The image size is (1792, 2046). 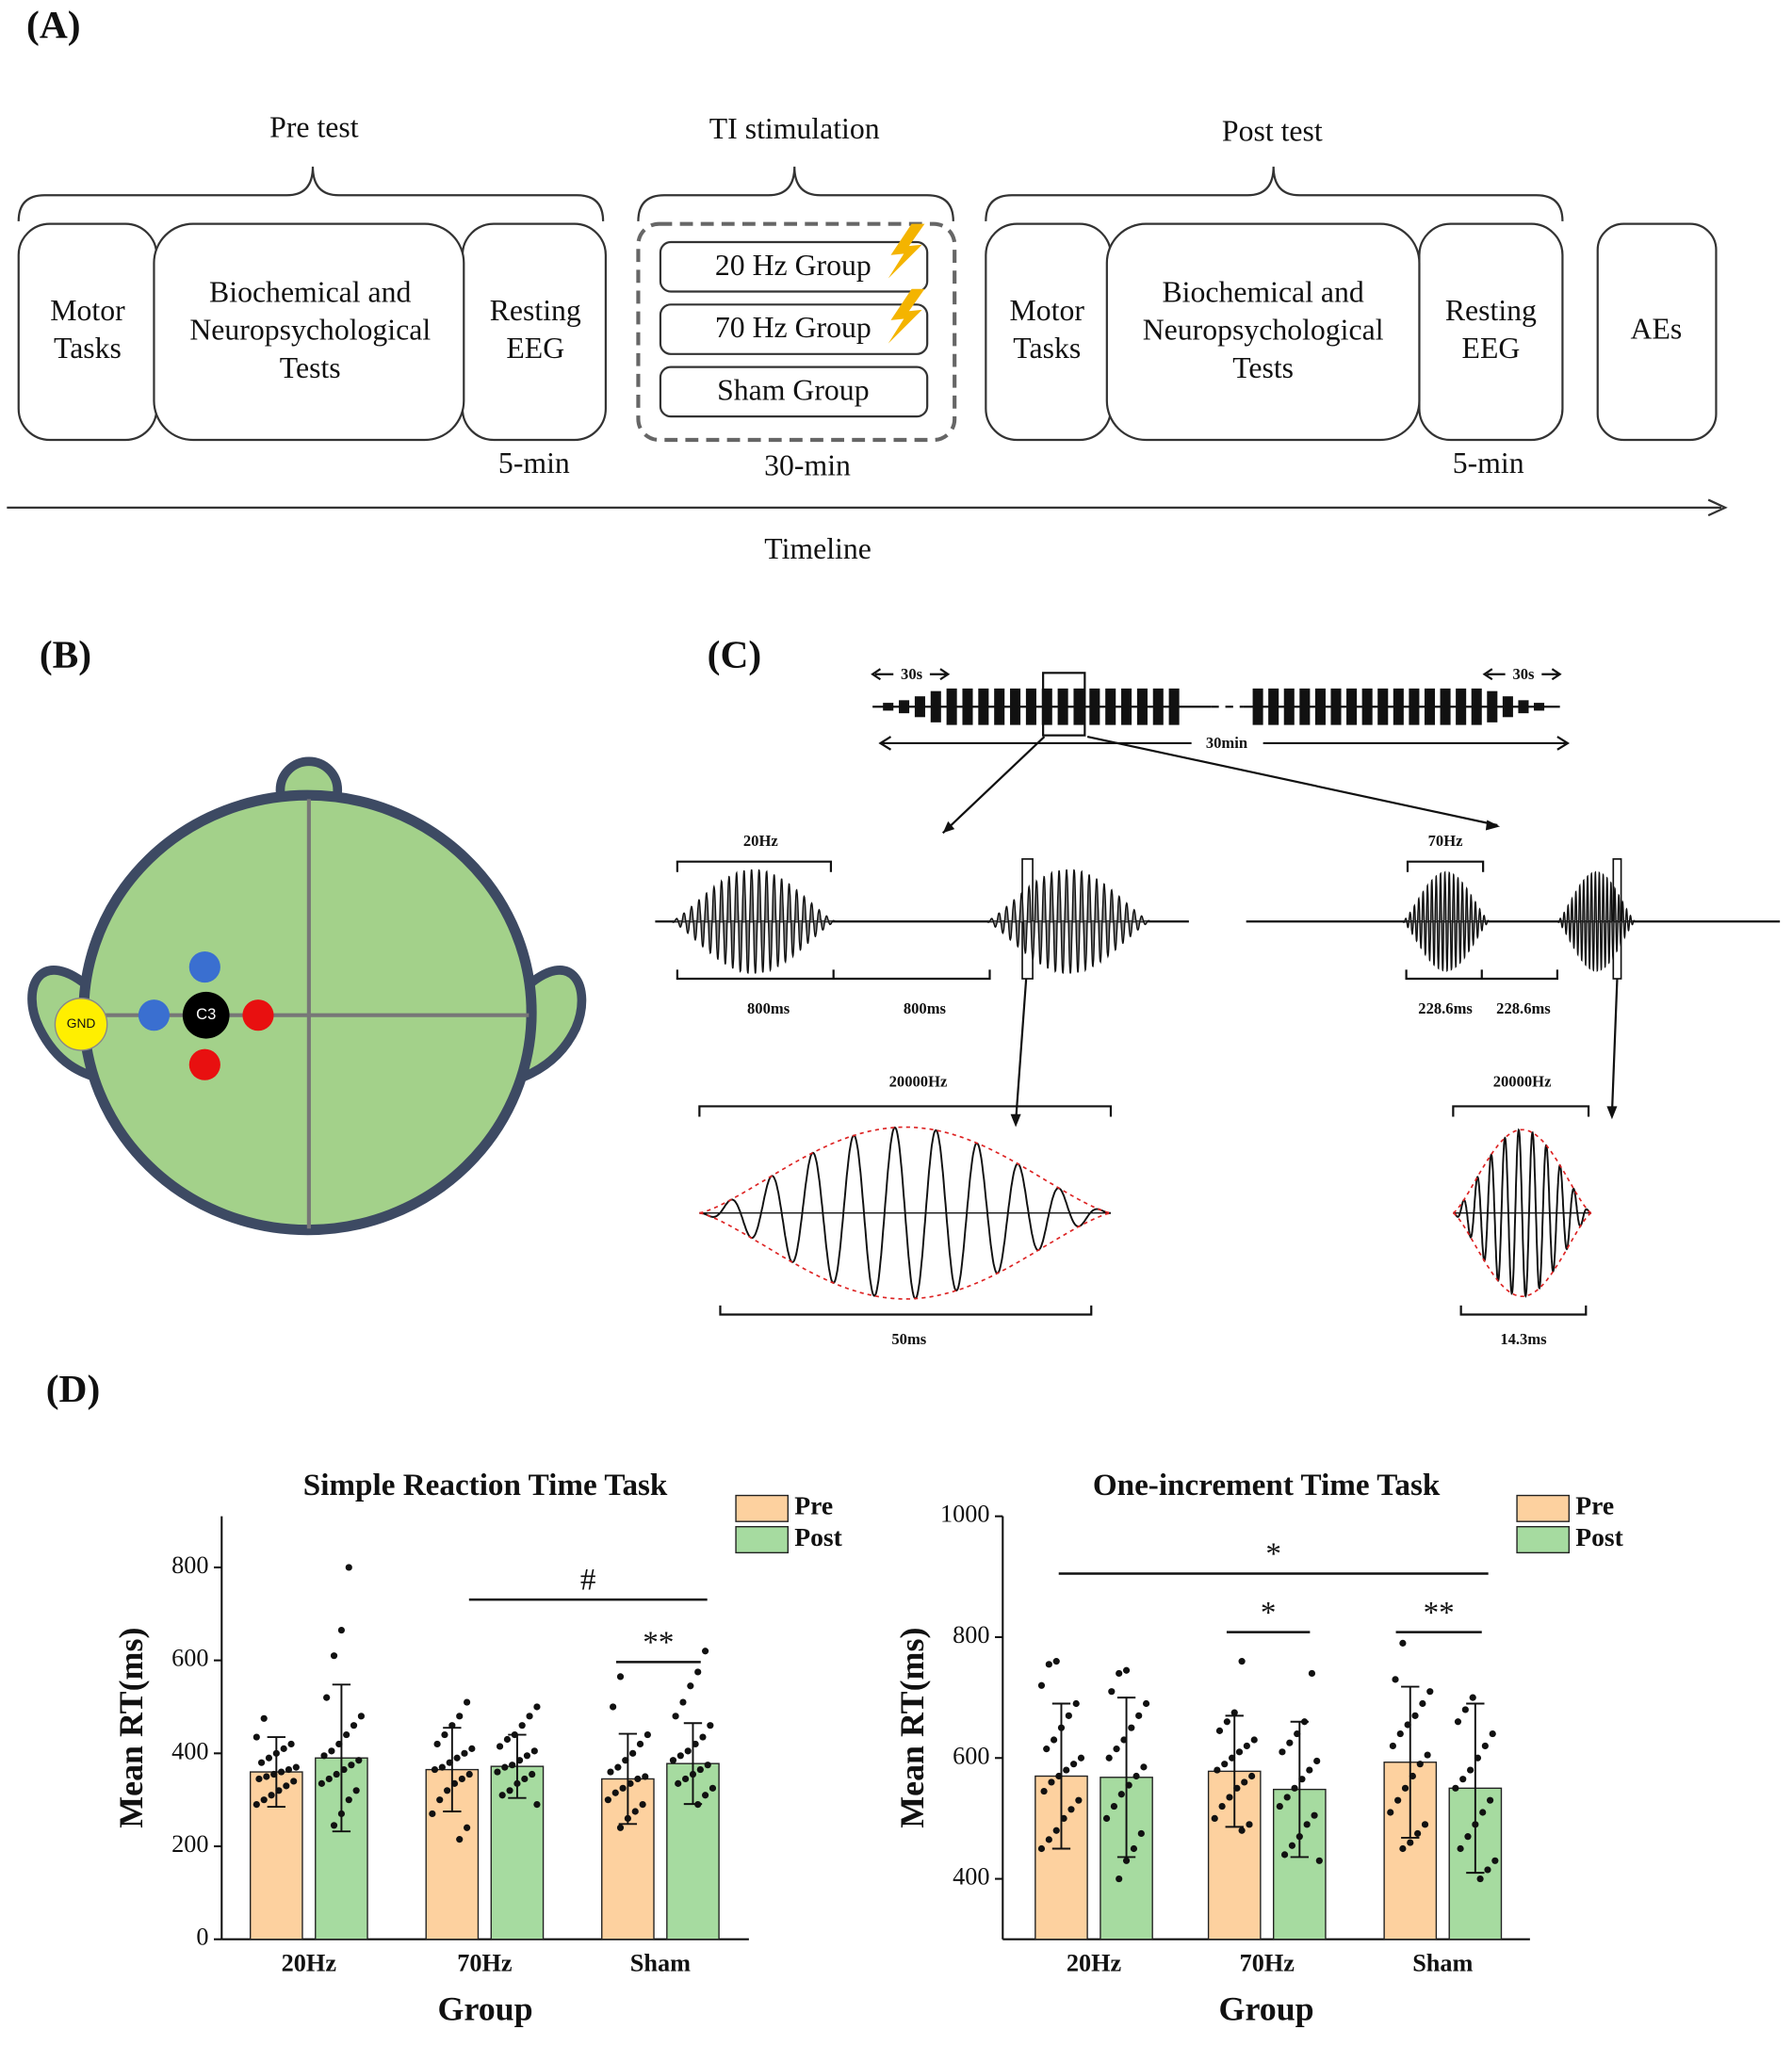 What do you see at coordinates (908, 1339) in the screenshot?
I see `period-label: 50ms` at bounding box center [908, 1339].